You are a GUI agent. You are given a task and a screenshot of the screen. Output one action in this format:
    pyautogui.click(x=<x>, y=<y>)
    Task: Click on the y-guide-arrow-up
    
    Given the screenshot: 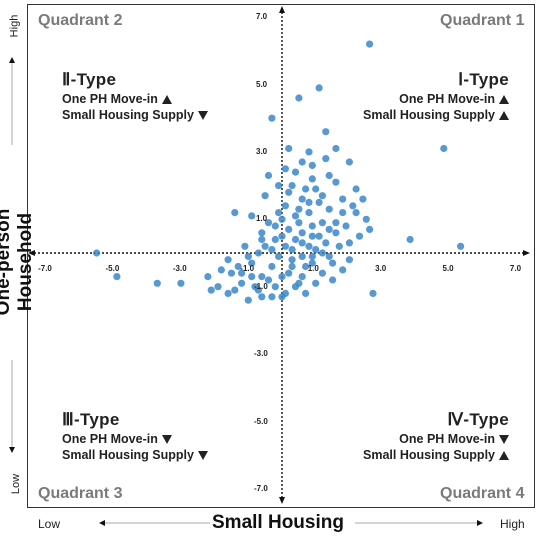 What is the action you would take?
    pyautogui.click(x=12, y=60)
    